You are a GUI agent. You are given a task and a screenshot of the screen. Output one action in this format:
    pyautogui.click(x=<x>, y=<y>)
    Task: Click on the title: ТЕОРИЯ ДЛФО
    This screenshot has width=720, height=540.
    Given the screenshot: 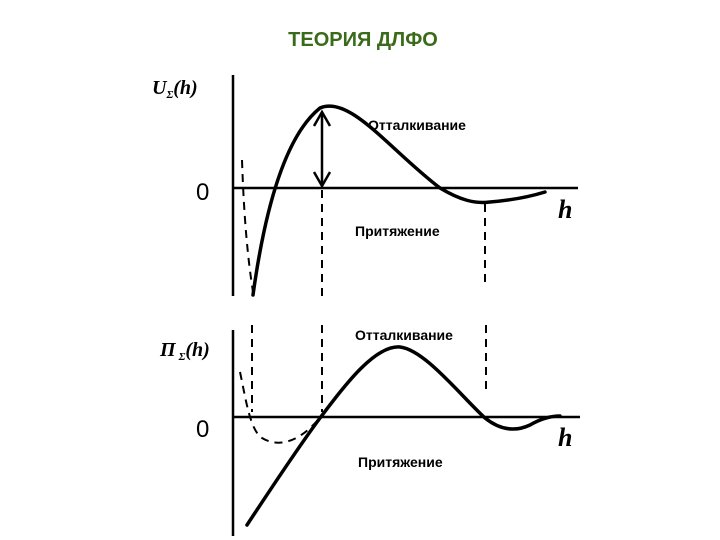 What is the action you would take?
    pyautogui.click(x=363, y=40)
    